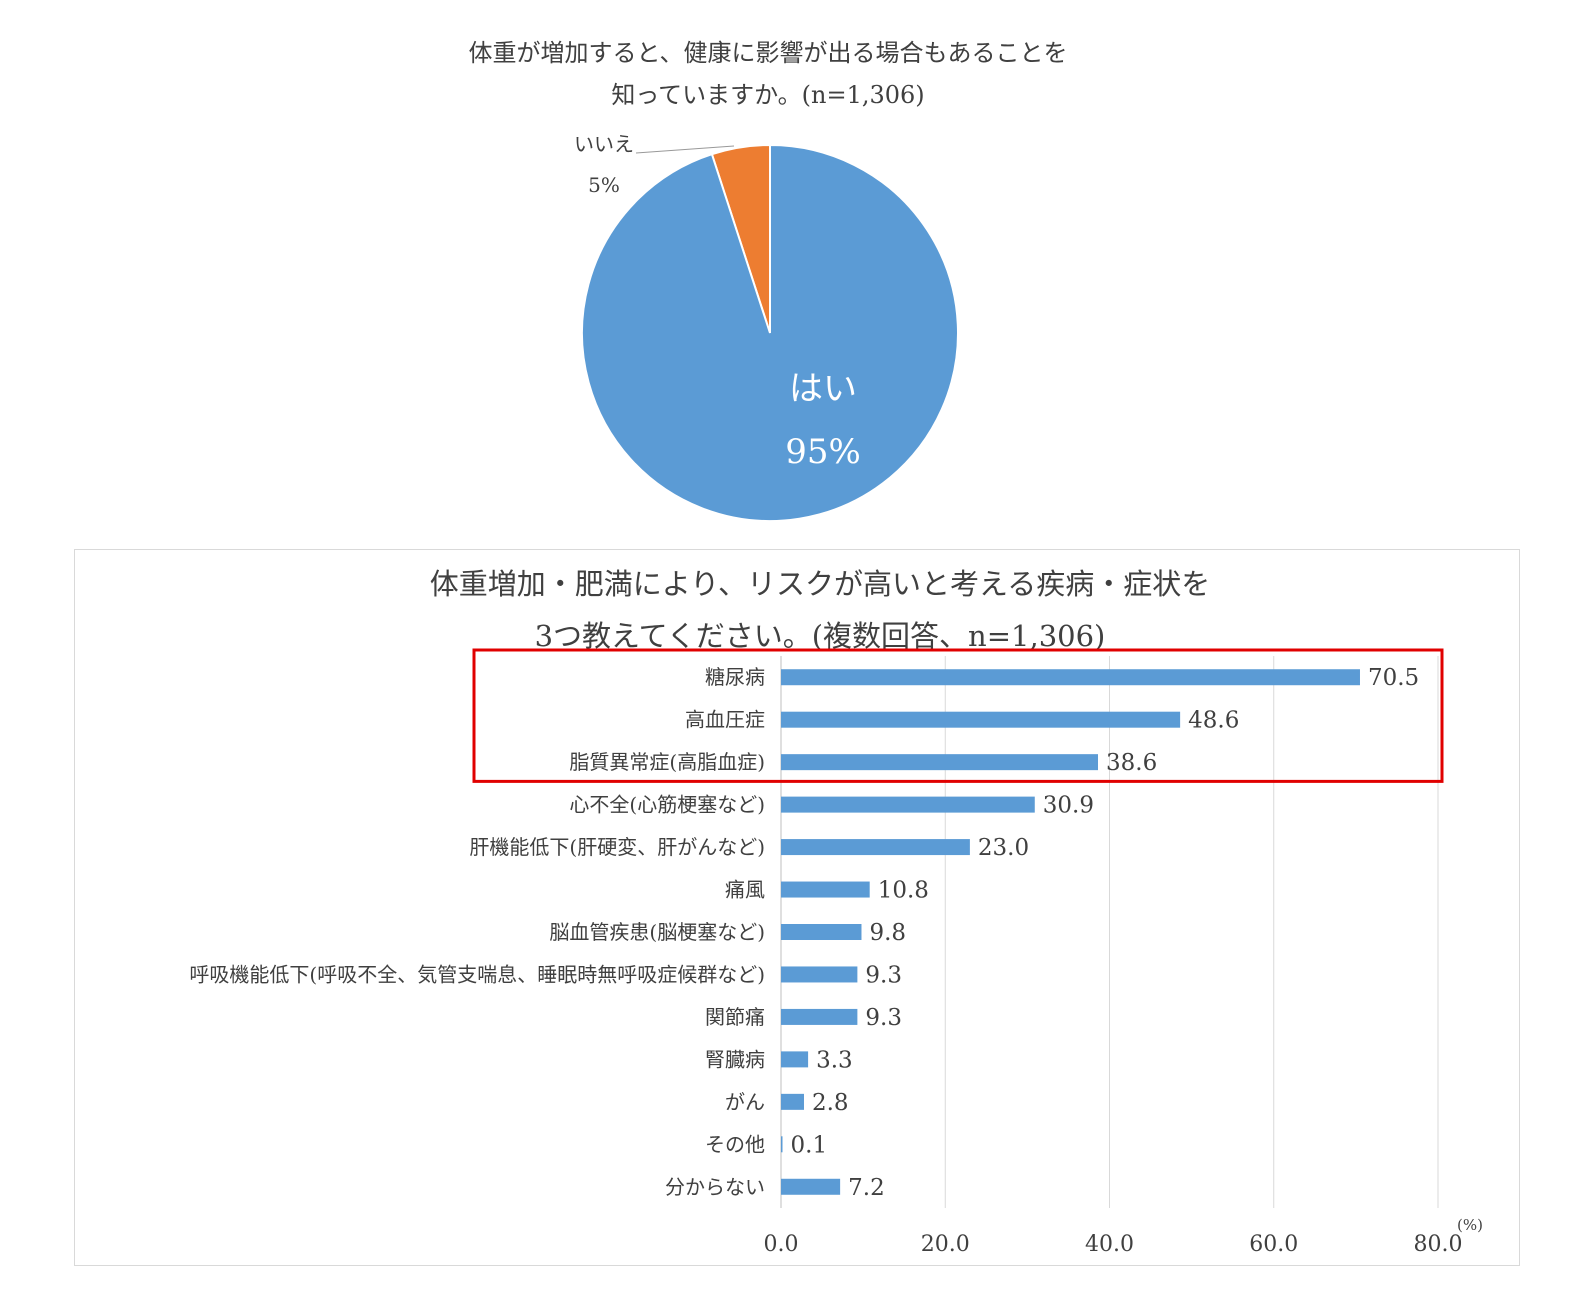  Describe the element at coordinates (1131, 763) in the screenshot. I see `value-label: 38.6` at that location.